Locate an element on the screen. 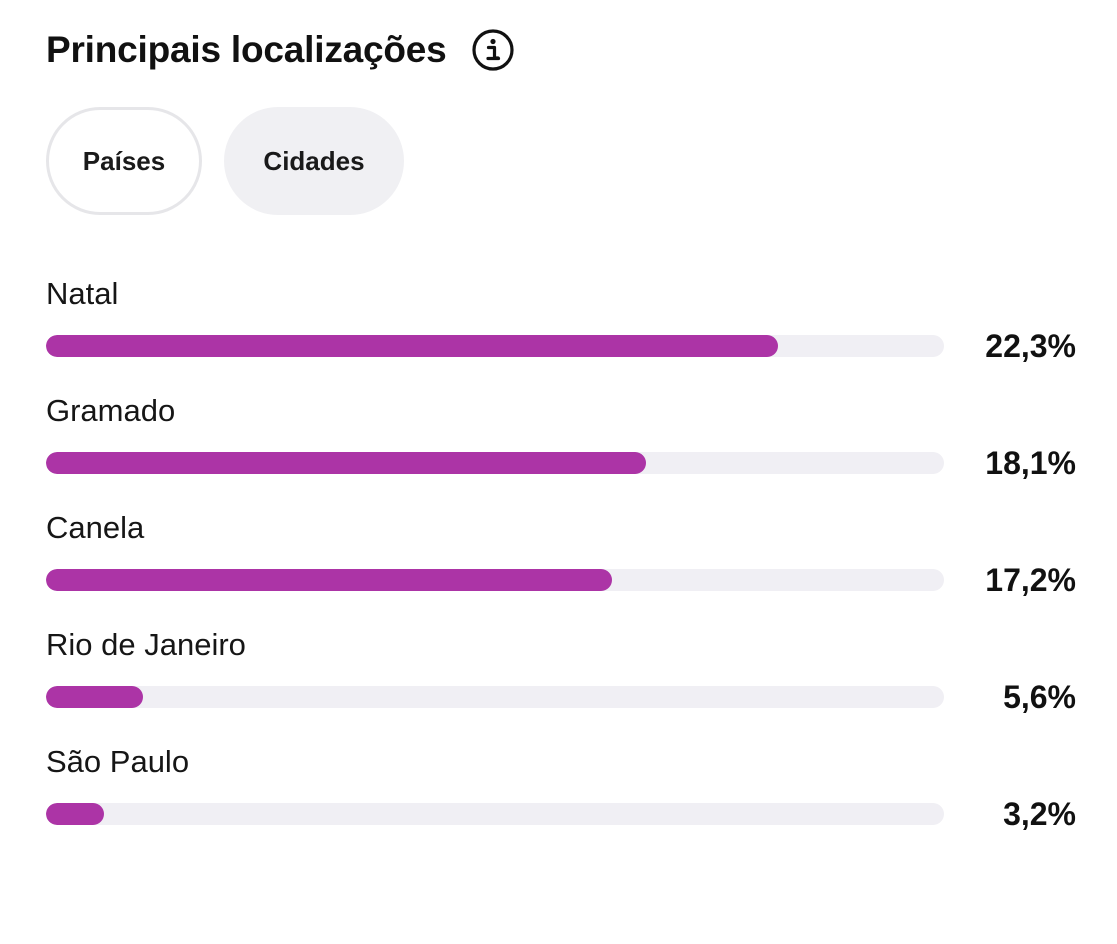 Image resolution: width=1117 pixels, height=944 pixels. tab-cidades: Cidades is located at coordinates (314, 161).